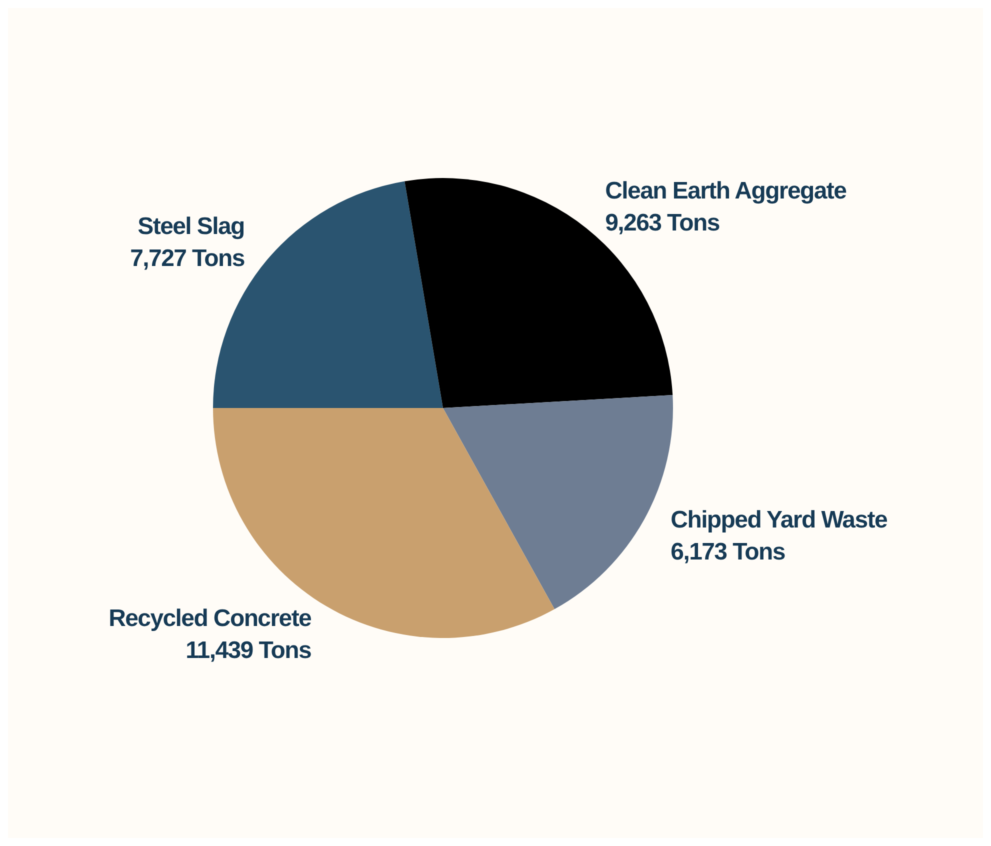 This screenshot has width=991, height=846. Describe the element at coordinates (779, 520) in the screenshot. I see `slice-label: Chipped Yard Waste` at that location.